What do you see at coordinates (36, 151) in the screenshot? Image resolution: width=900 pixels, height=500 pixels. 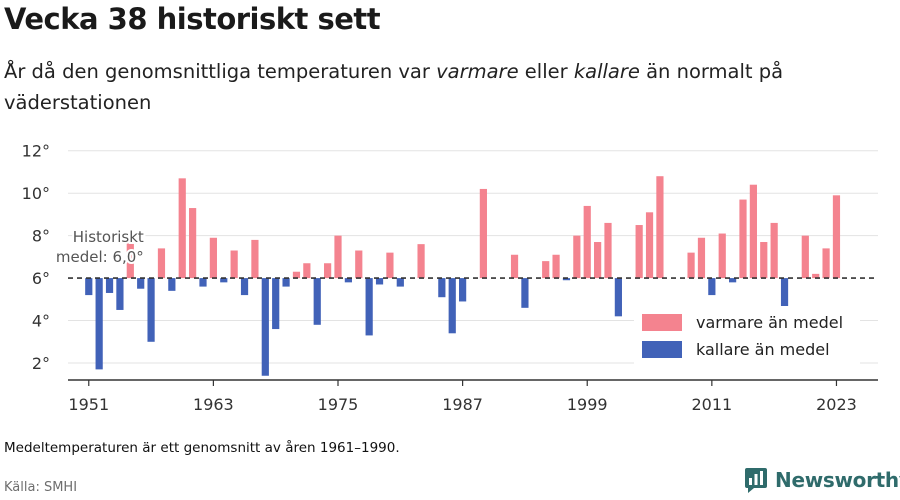 I see `y-tick-label: 12°` at bounding box center [36, 151].